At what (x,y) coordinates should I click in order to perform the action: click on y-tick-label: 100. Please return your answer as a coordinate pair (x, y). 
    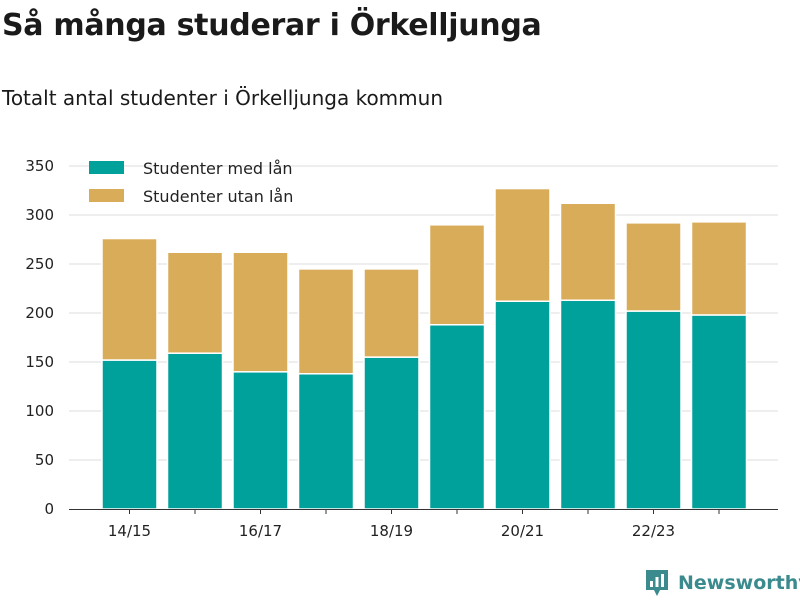
    Looking at the image, I should click on (39, 411).